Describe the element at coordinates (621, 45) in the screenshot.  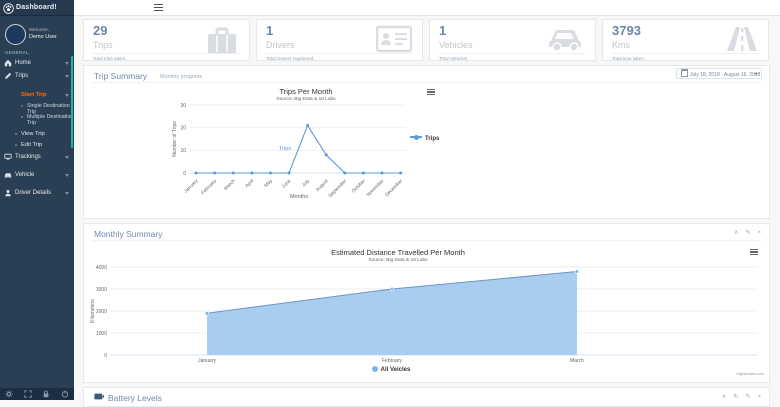
I see `stat-label: Kms` at that location.